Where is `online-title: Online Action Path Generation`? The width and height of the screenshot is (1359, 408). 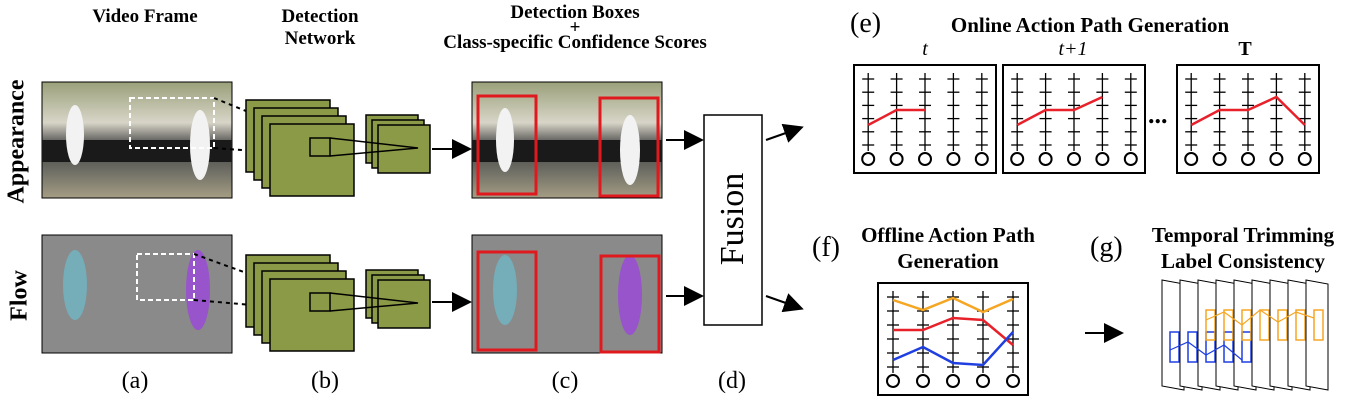
online-title: Online Action Path Generation is located at coordinates (1090, 25).